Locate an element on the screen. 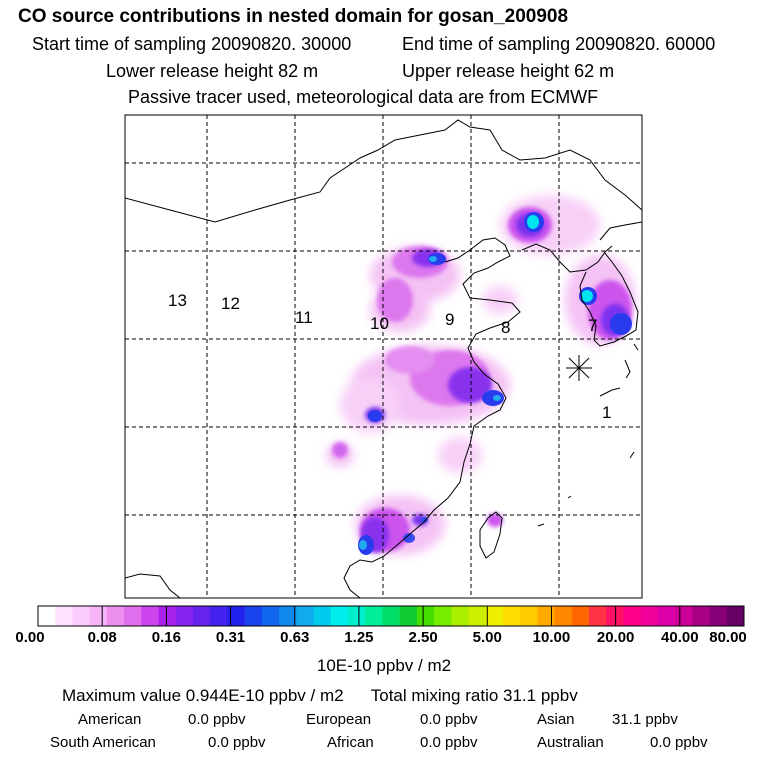  south-american-value: 0.0 ppbv is located at coordinates (237, 742).